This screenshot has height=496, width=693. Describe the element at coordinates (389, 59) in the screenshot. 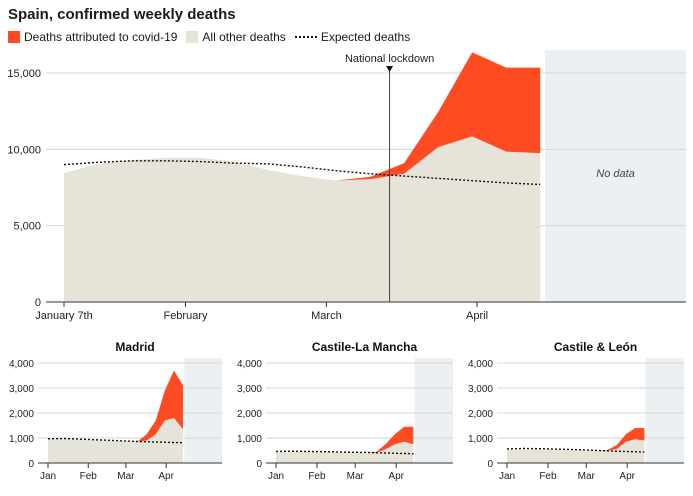

I see `lockdown-label: National lockdown` at that location.